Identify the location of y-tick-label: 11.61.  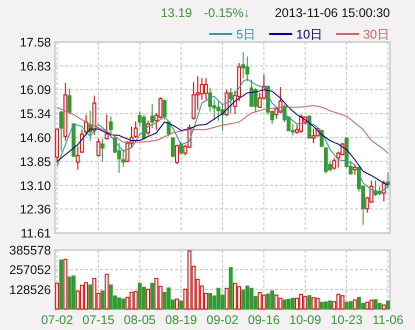
(36, 233).